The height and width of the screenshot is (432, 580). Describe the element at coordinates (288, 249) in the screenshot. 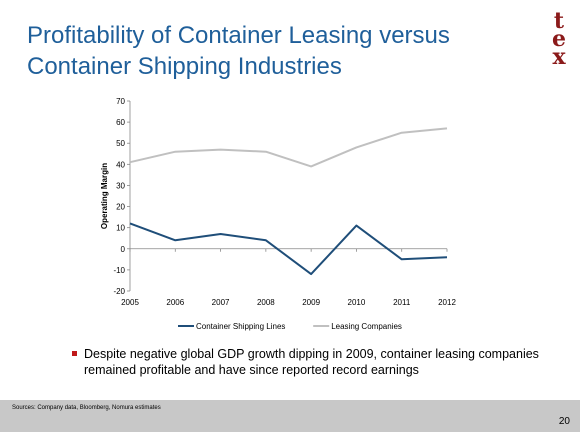

I see `series-line-shipping-lines` at that location.